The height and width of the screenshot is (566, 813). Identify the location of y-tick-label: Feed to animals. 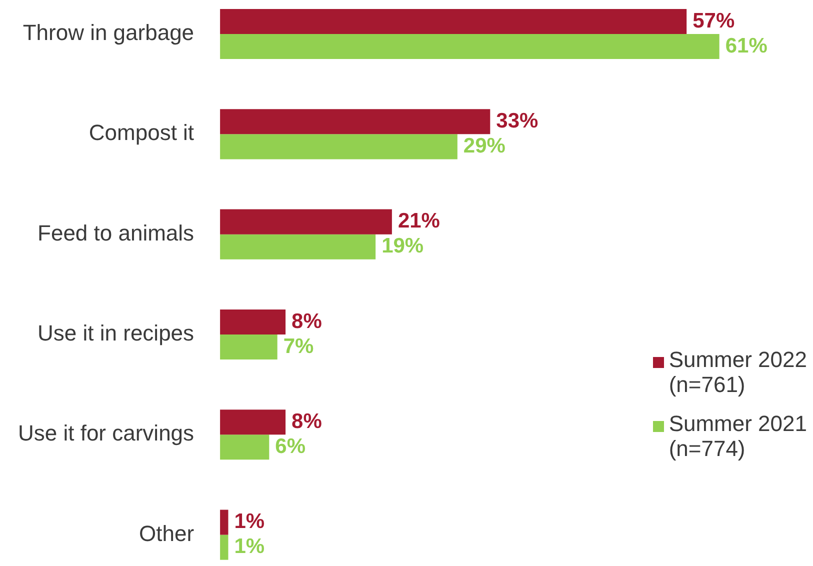
(116, 233).